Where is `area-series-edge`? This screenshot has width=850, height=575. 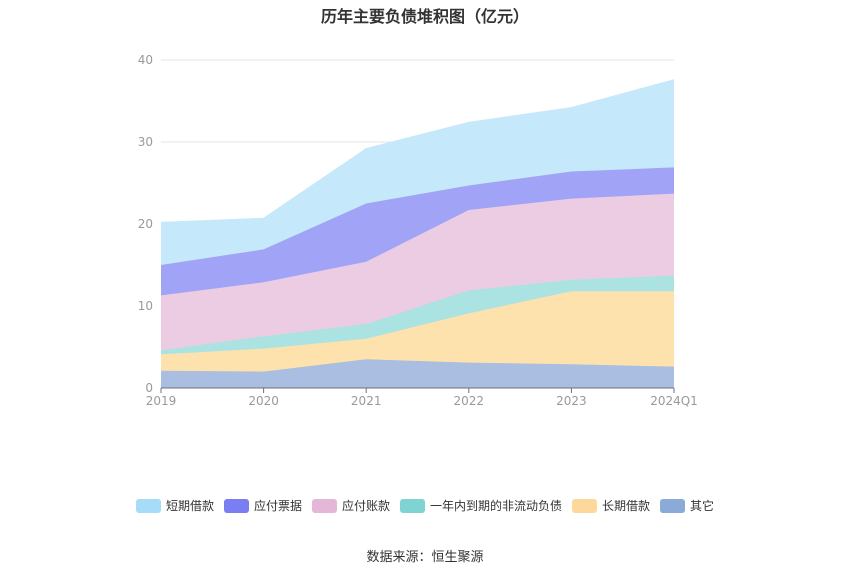 area-series-edge is located at coordinates (417, 365).